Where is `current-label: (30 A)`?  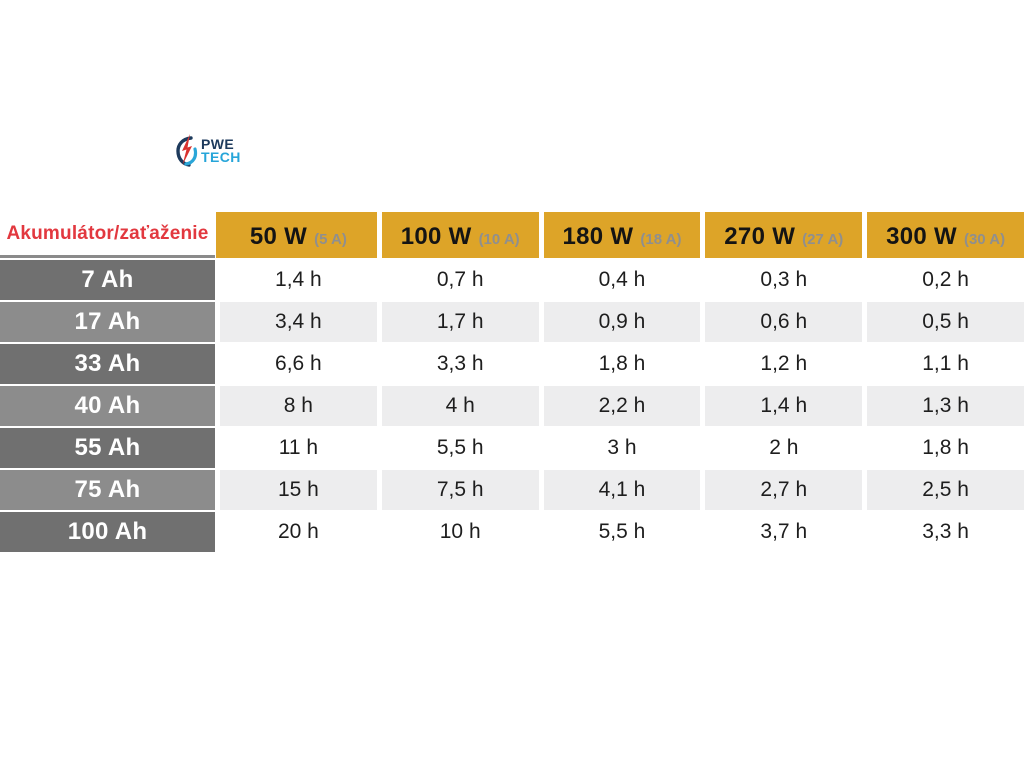
current-label: (30 A) is located at coordinates (984, 239).